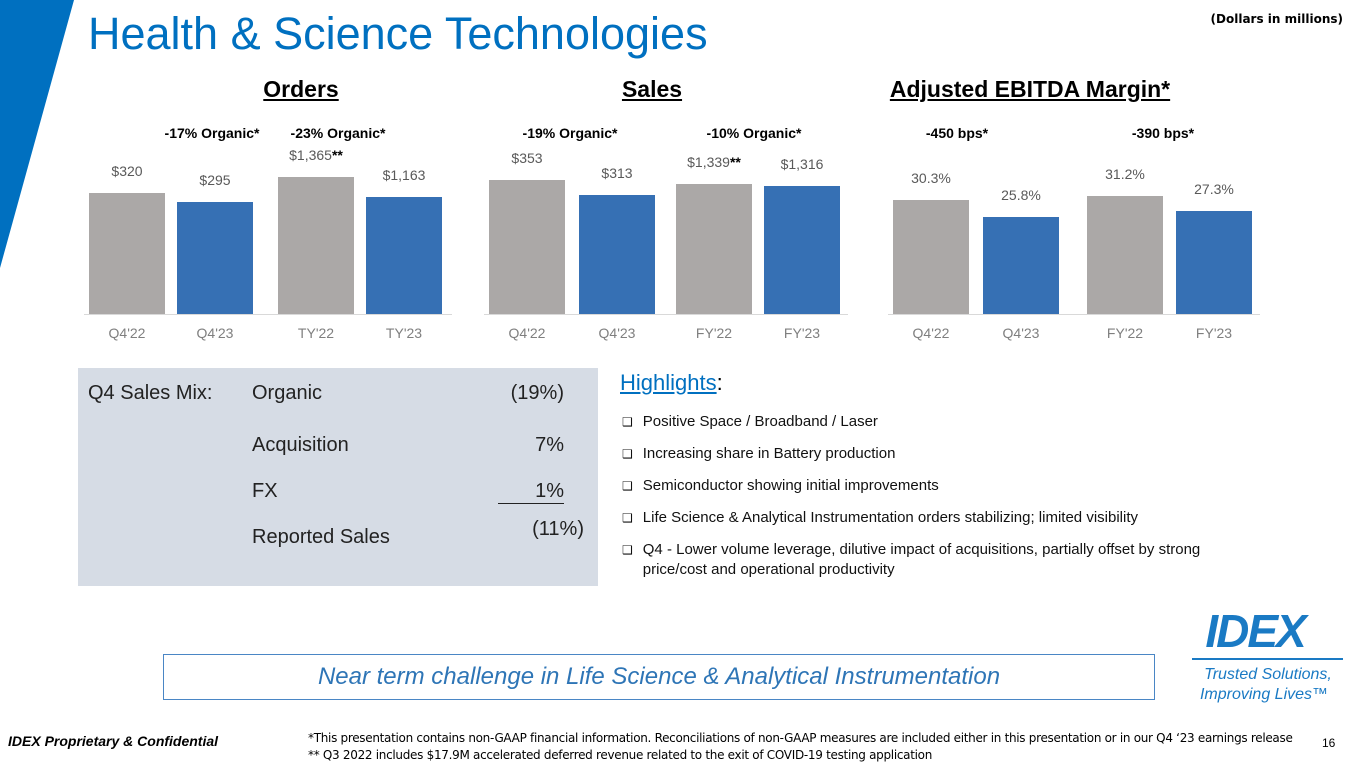 Image resolution: width=1365 pixels, height=768 pixels. I want to click on data-label: 27.3%, so click(1214, 189).